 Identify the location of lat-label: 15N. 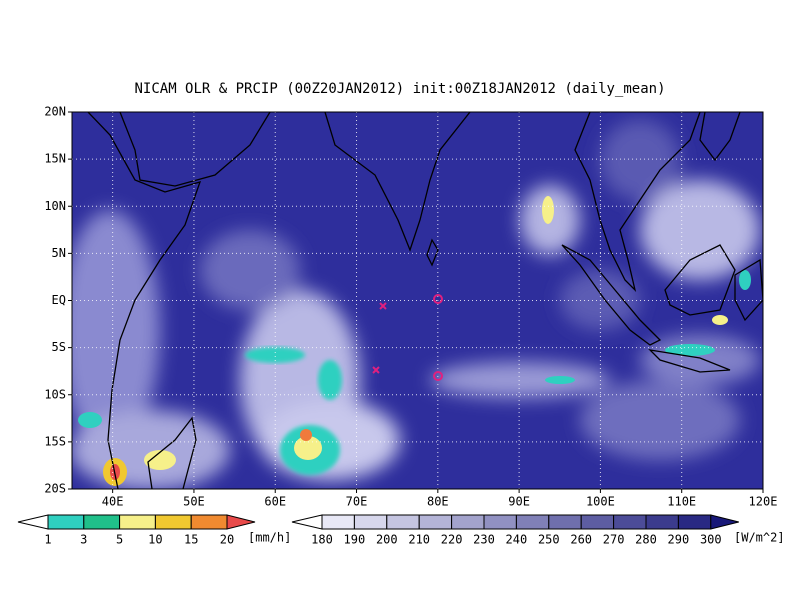
(55, 159).